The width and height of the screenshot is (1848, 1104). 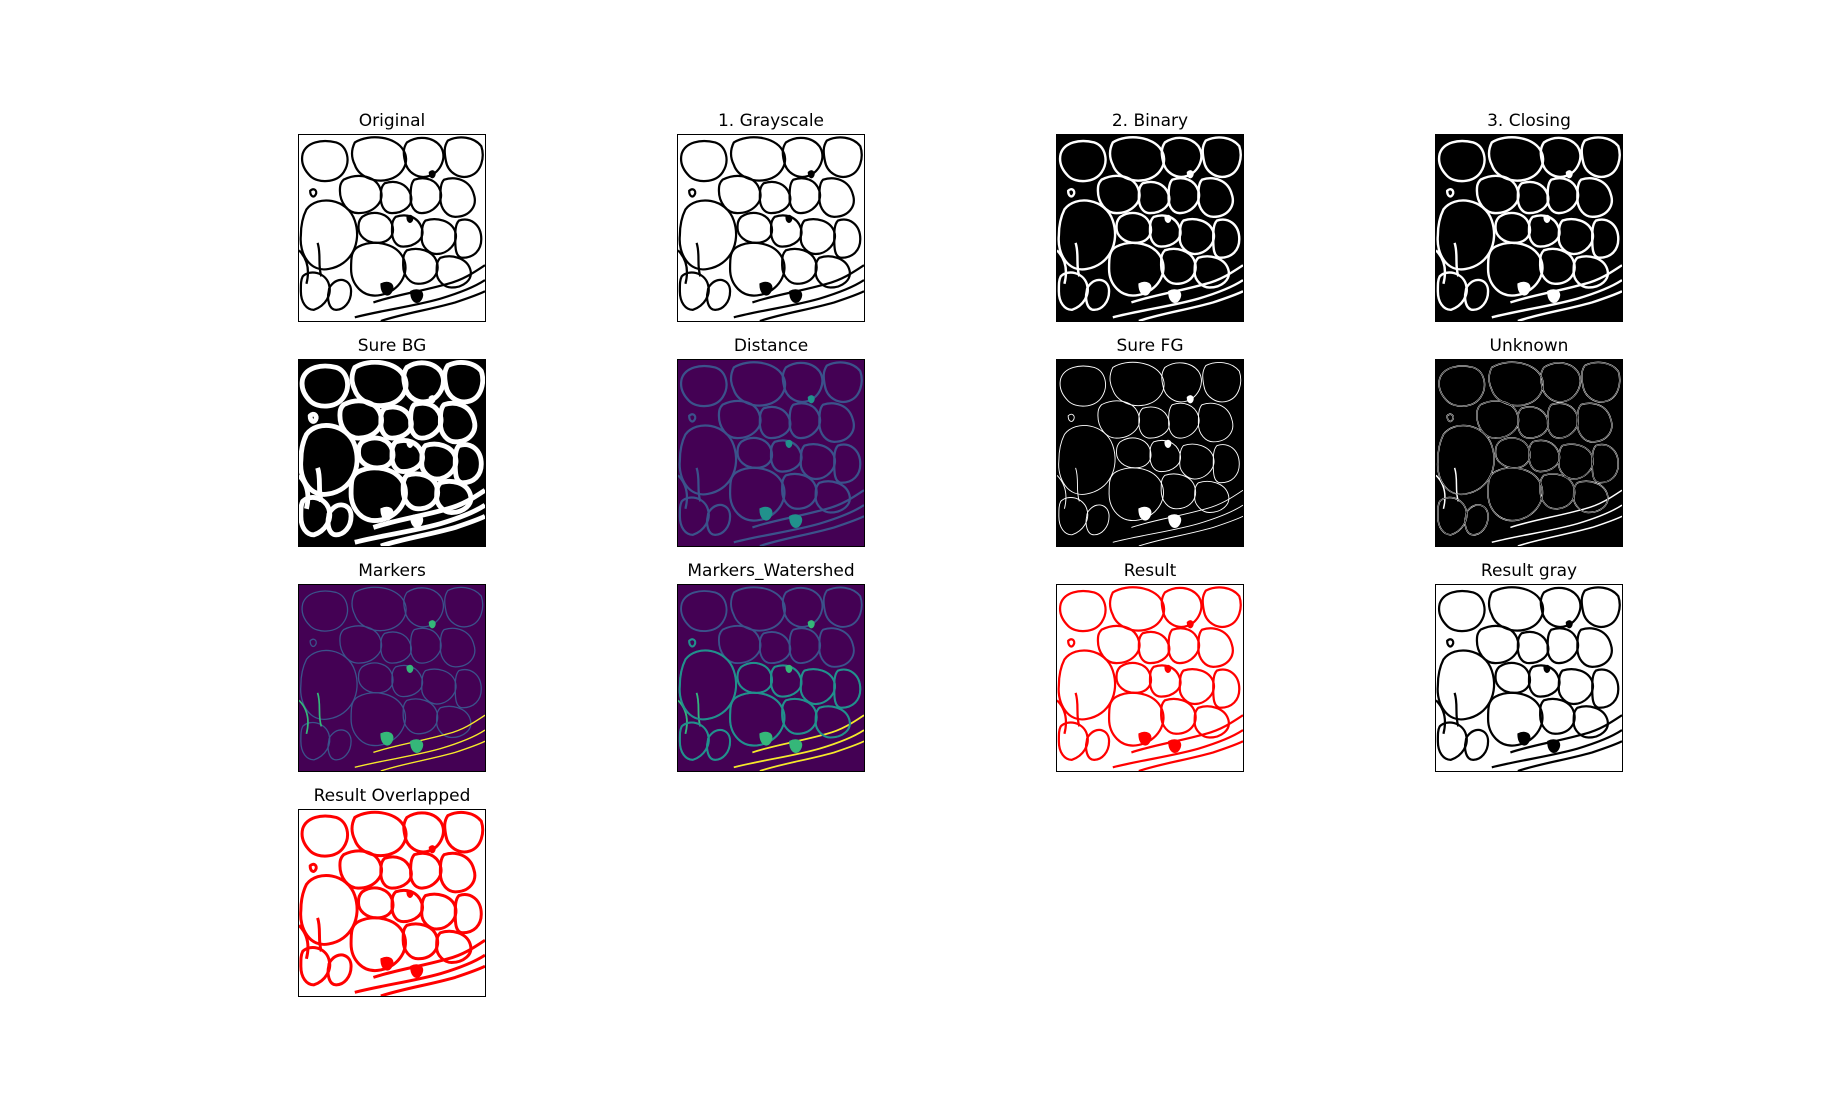 What do you see at coordinates (392, 796) in the screenshot?
I see `panel-title: Result Overlapped` at bounding box center [392, 796].